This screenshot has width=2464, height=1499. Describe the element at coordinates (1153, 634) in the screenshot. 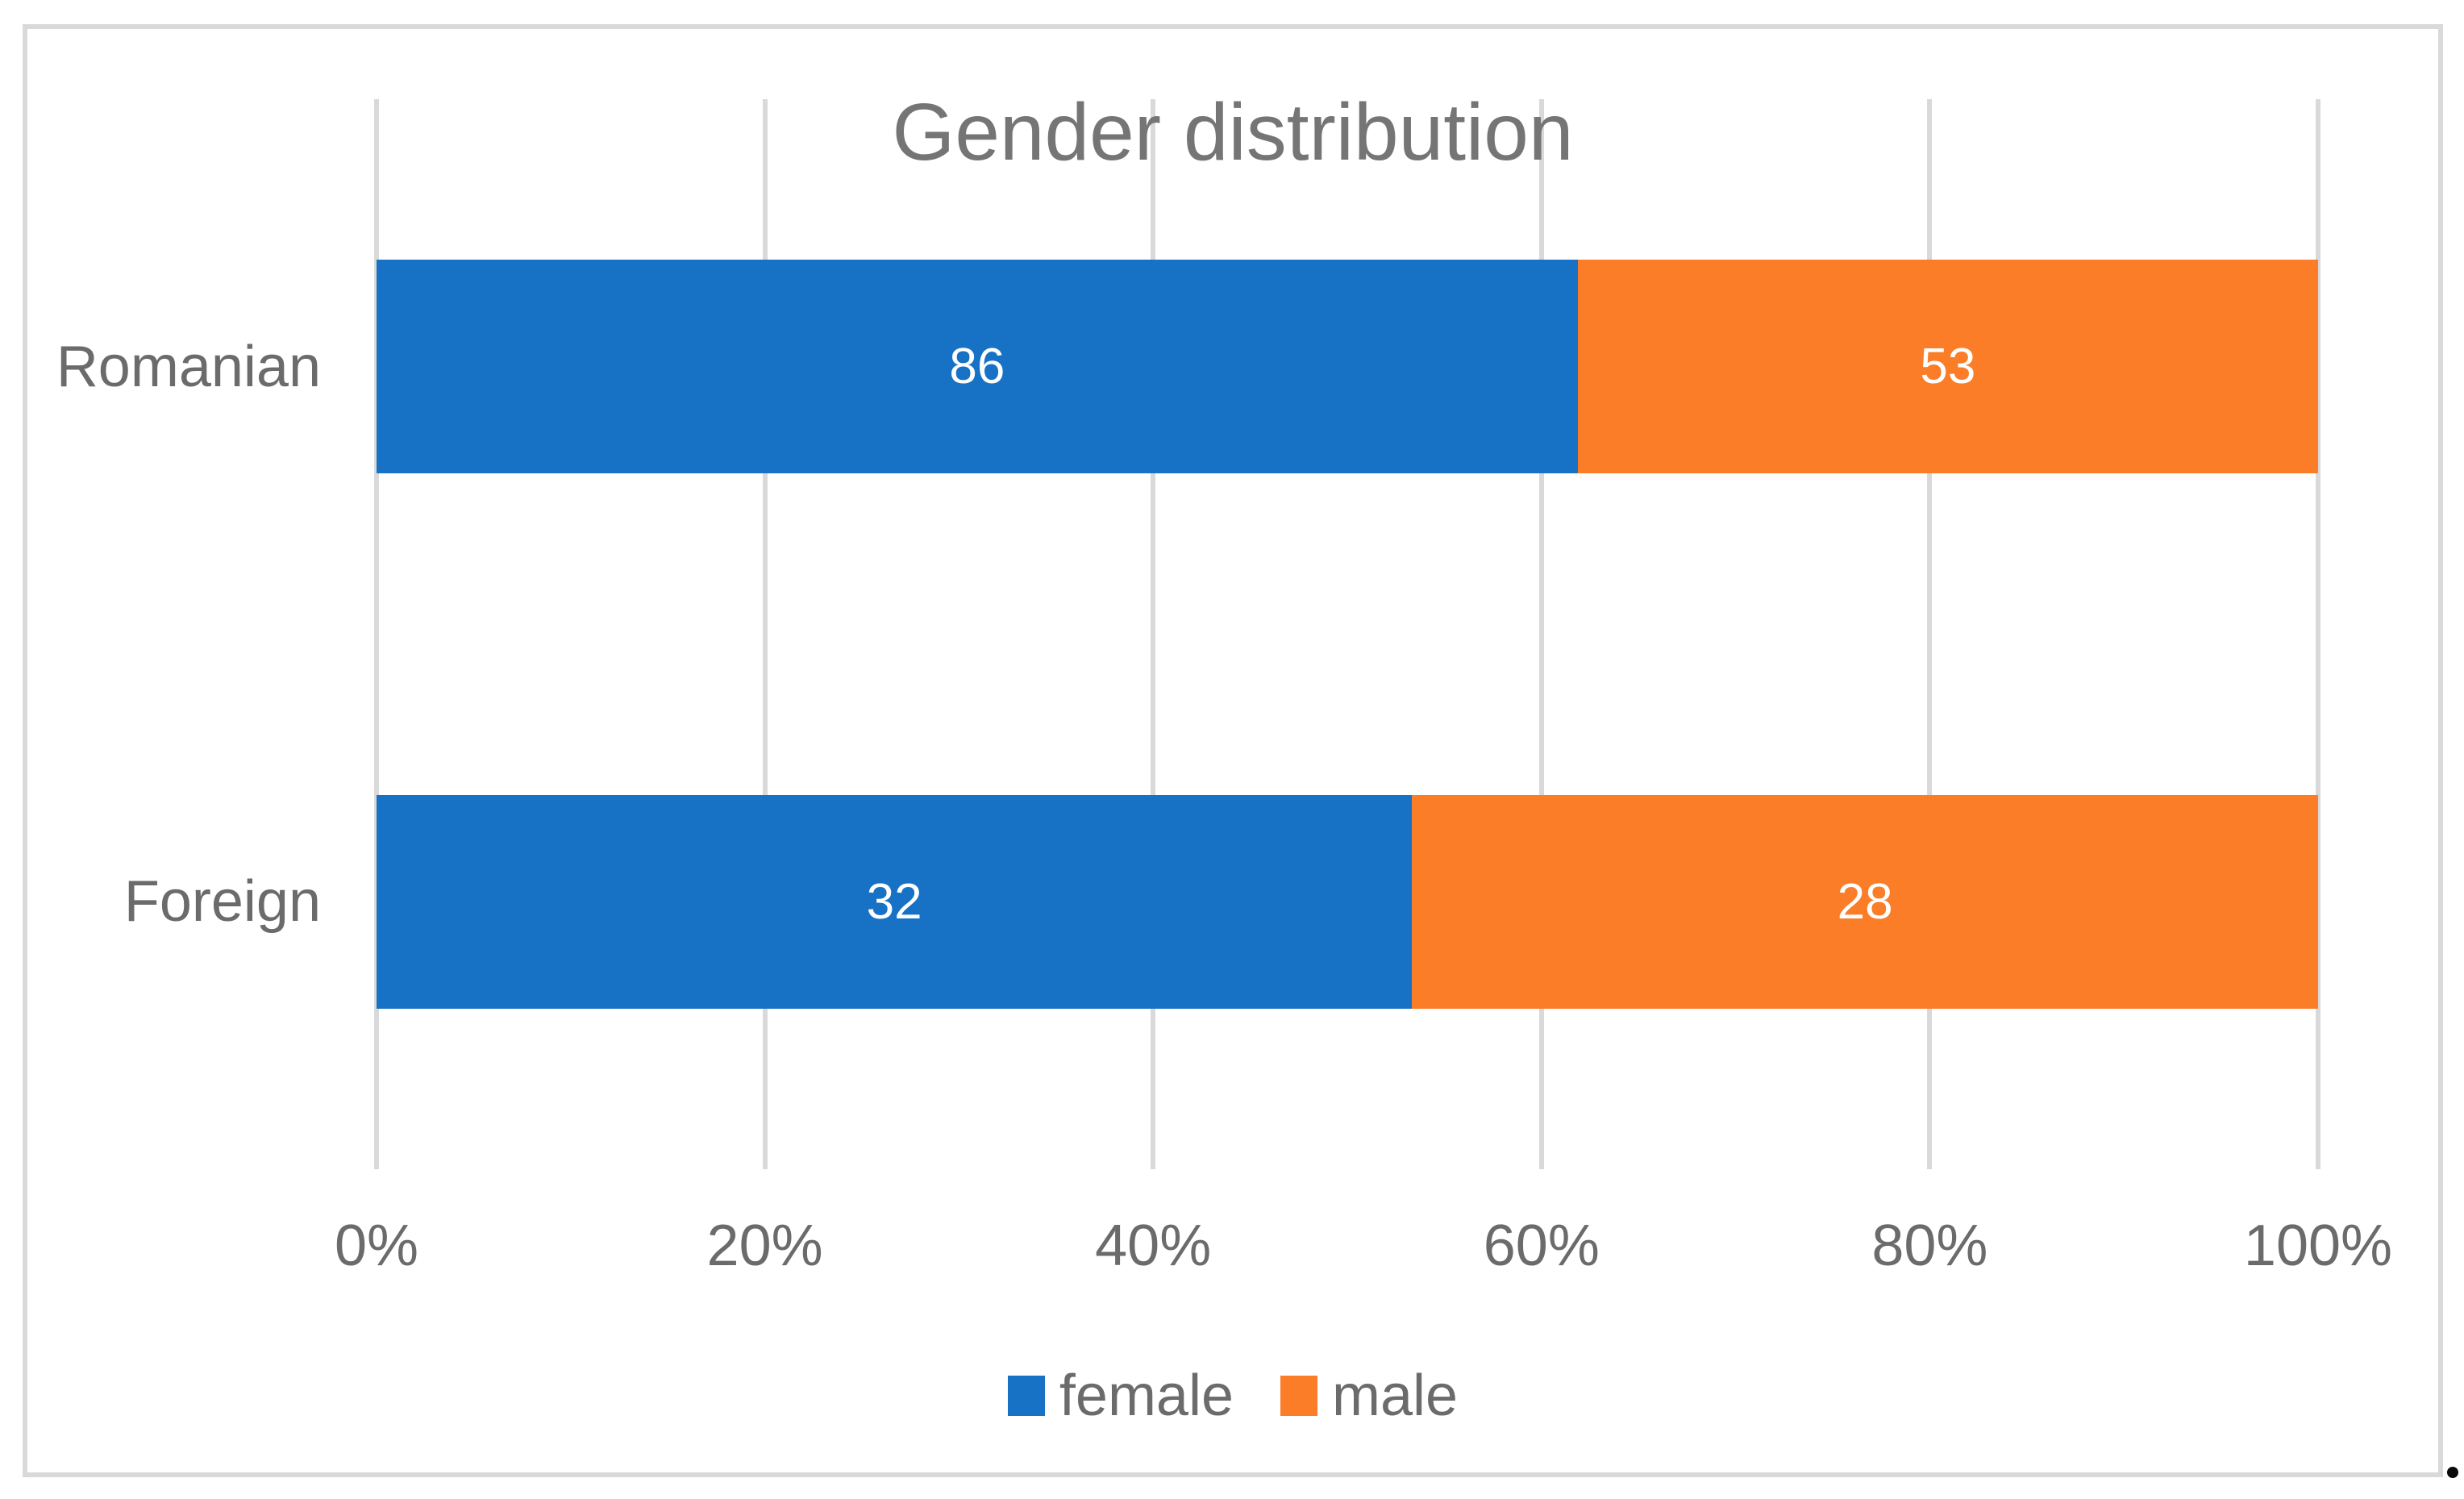

I see `gridline-40%` at that location.